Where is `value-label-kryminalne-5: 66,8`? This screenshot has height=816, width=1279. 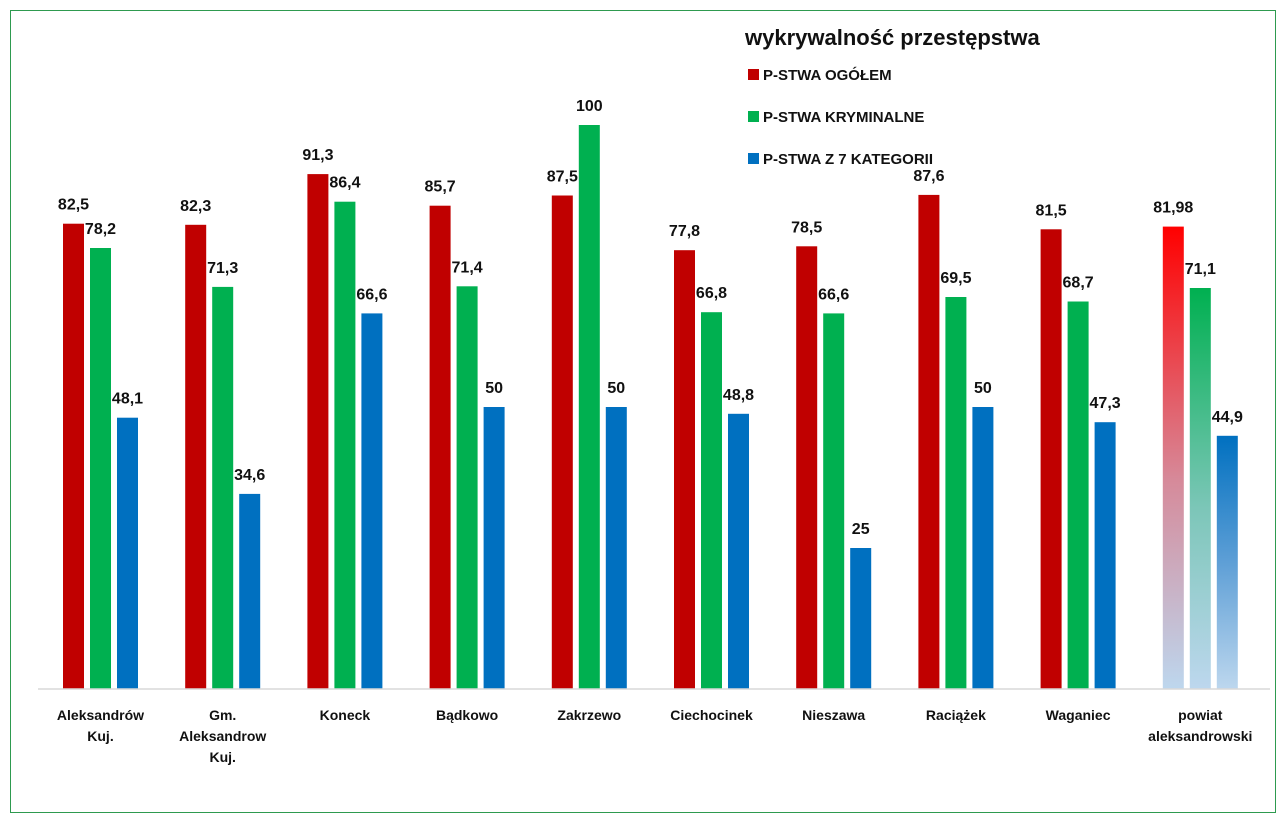
value-label-kryminalne-5: 66,8 is located at coordinates (711, 293).